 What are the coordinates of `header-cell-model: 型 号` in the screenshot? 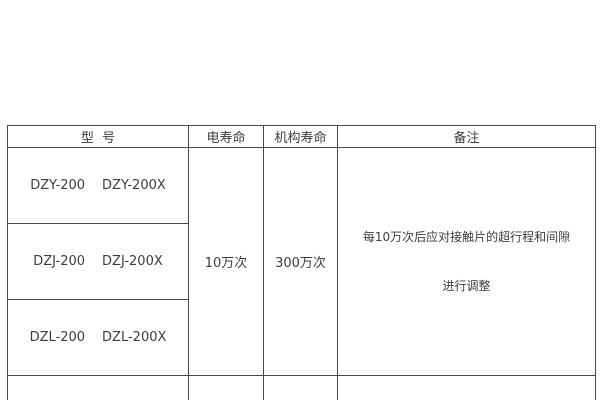 It's located at (98, 136).